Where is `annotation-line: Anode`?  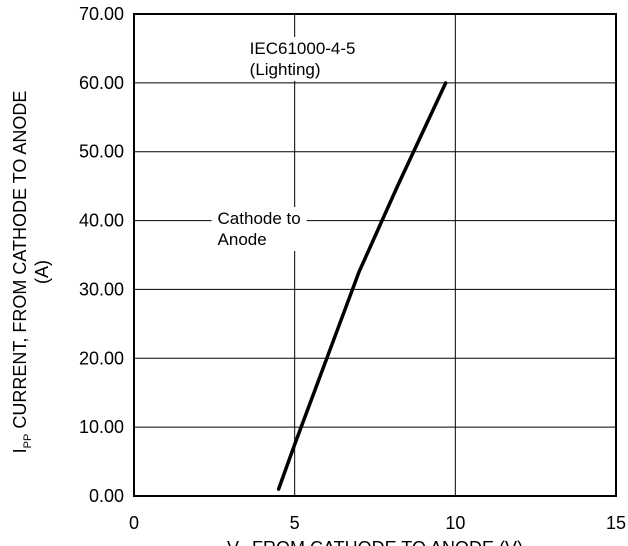
annotation-line: Anode is located at coordinates (242, 239).